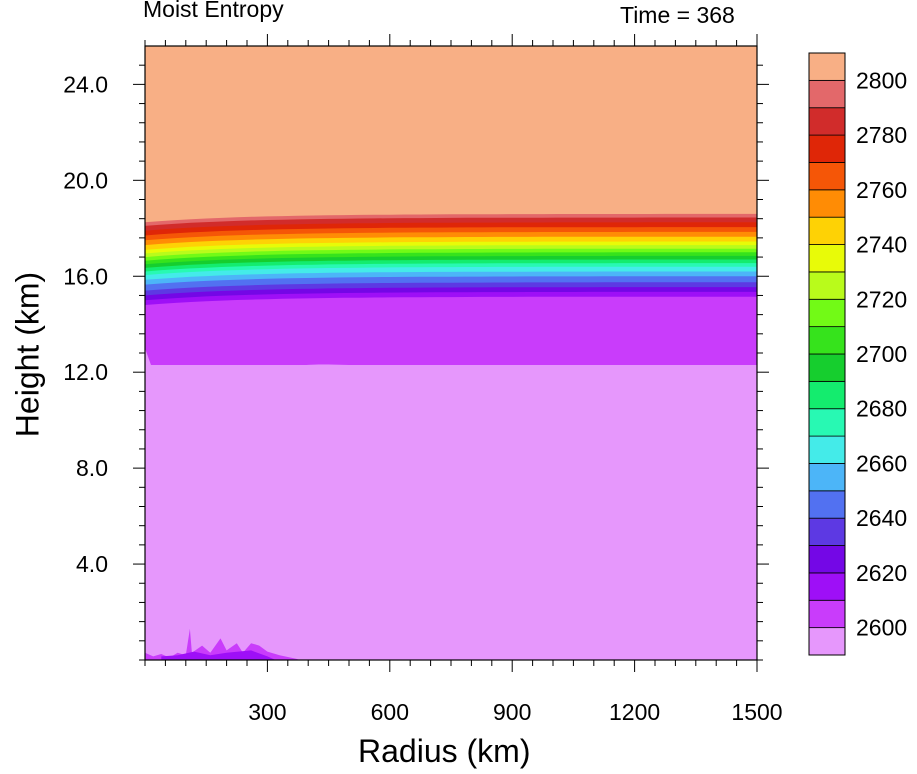  What do you see at coordinates (677, 15) in the screenshot?
I see `time-label: Time = 368` at bounding box center [677, 15].